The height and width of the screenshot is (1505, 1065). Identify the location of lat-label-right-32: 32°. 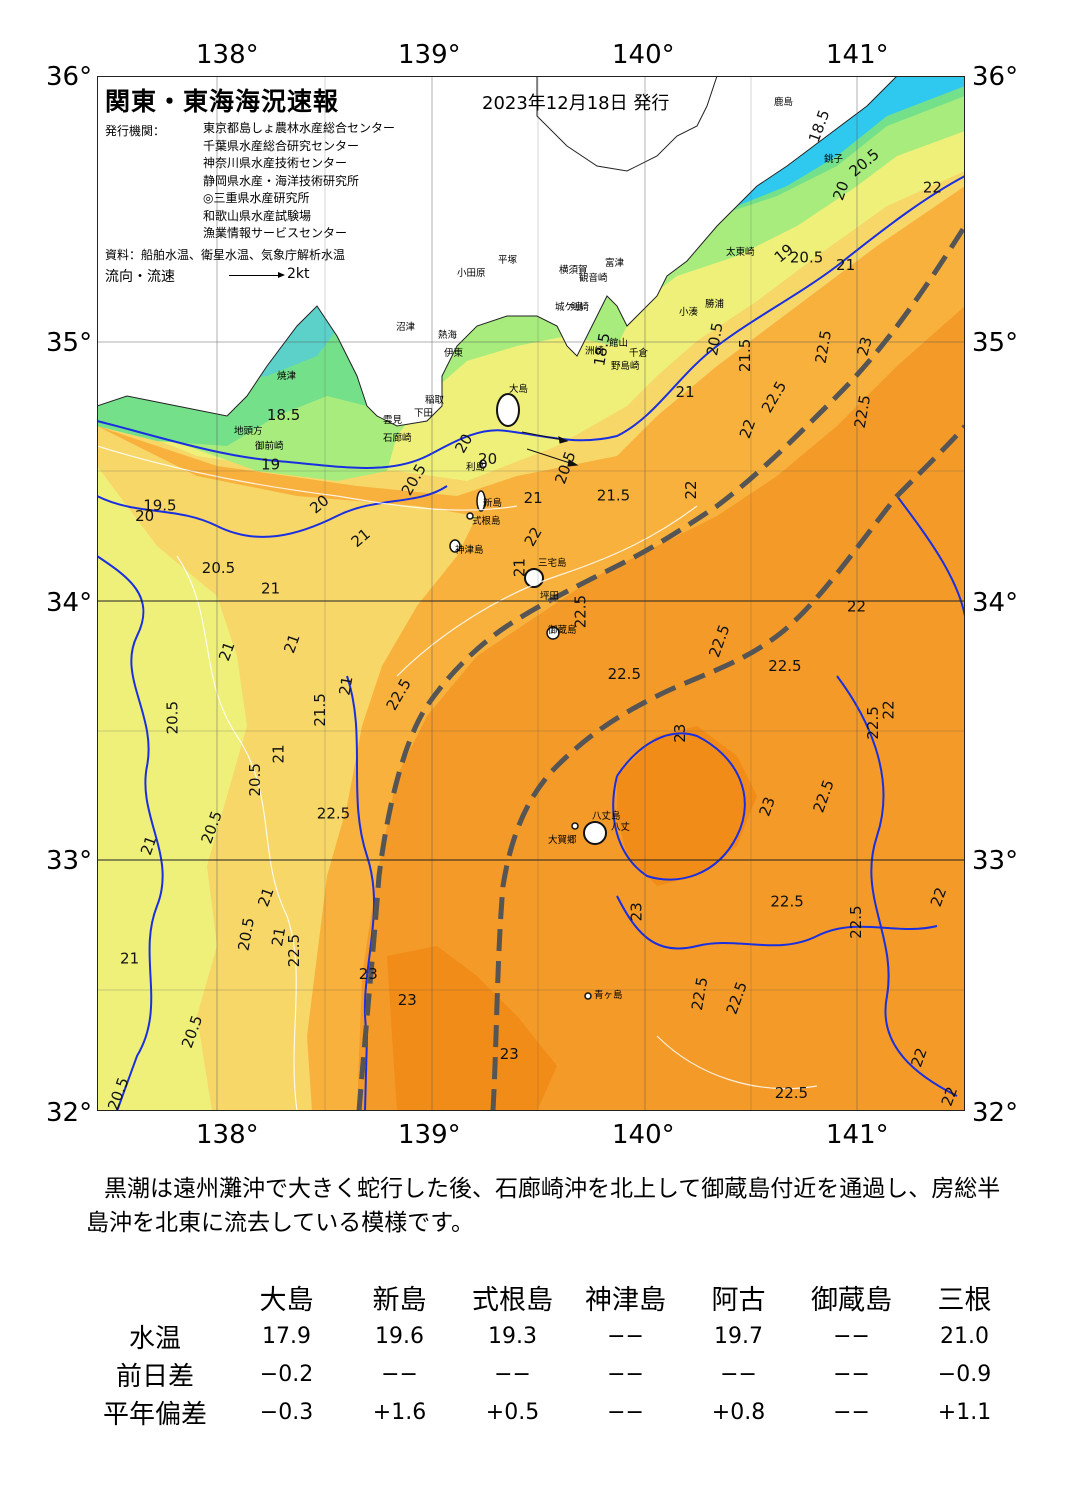
(995, 1113).